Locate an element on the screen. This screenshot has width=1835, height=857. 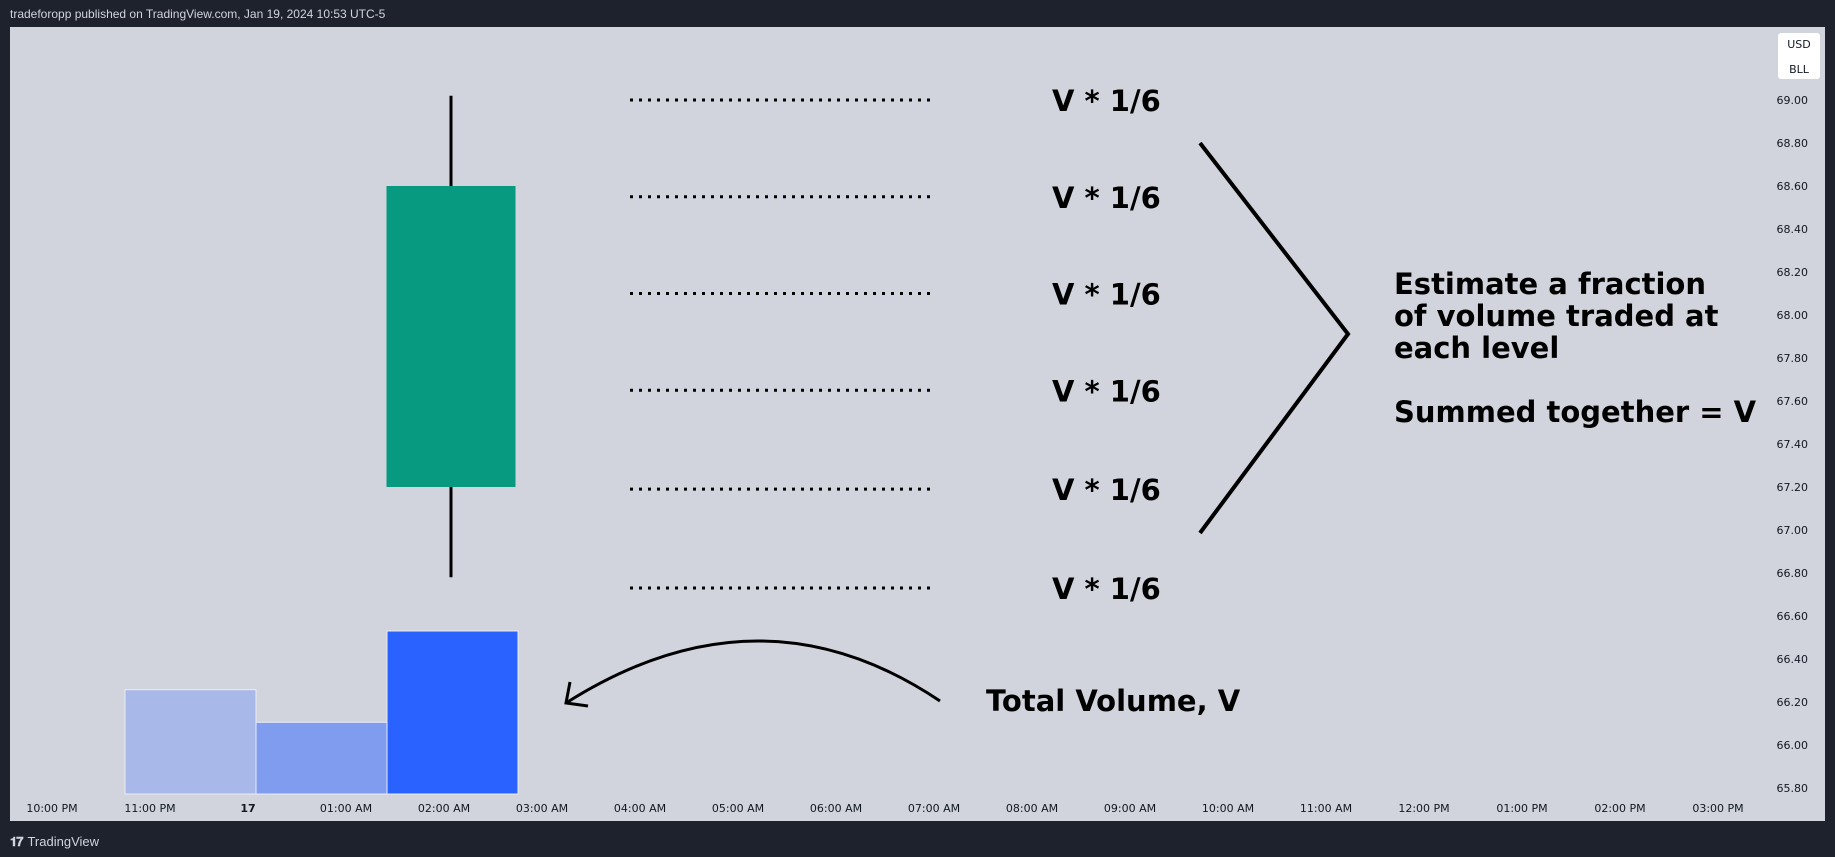
x-tick-label: 07:00 AM is located at coordinates (934, 808).